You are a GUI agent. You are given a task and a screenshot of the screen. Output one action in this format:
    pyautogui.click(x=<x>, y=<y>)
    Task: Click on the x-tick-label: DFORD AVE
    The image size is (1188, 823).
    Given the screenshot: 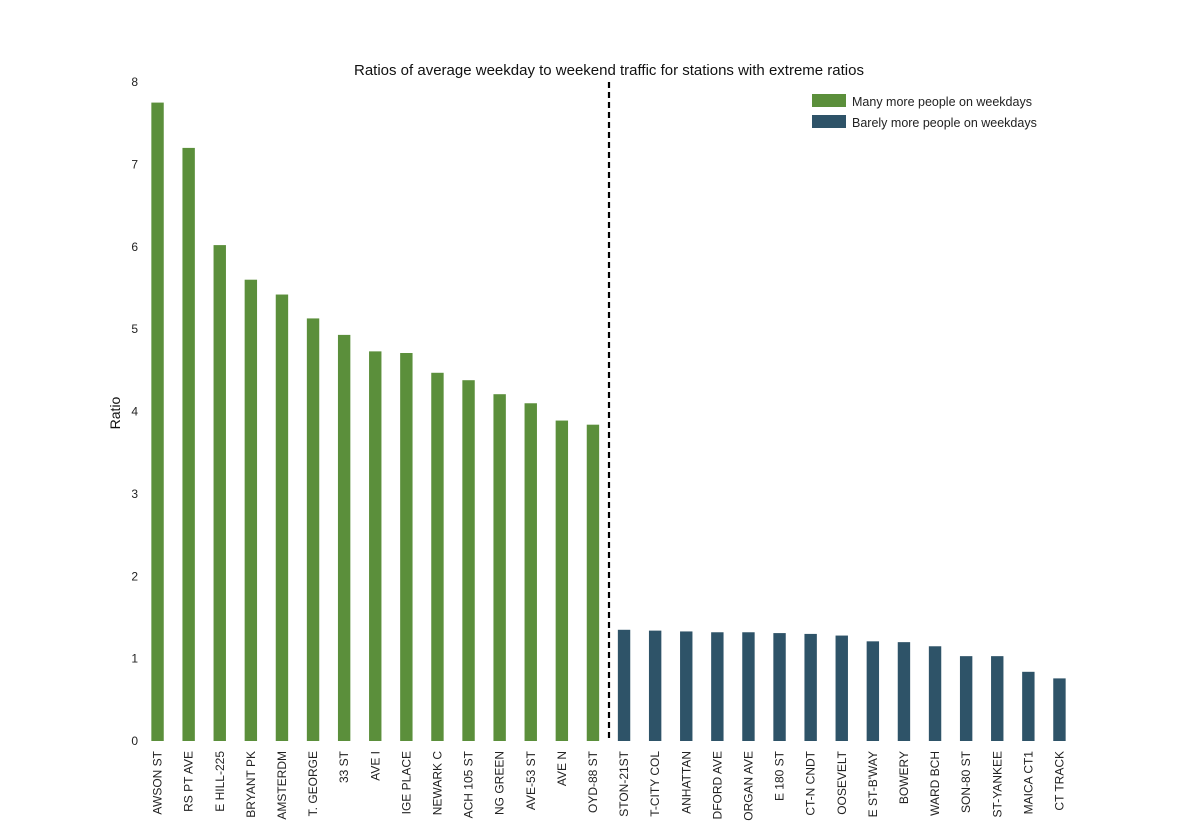 What is the action you would take?
    pyautogui.click(x=717, y=785)
    